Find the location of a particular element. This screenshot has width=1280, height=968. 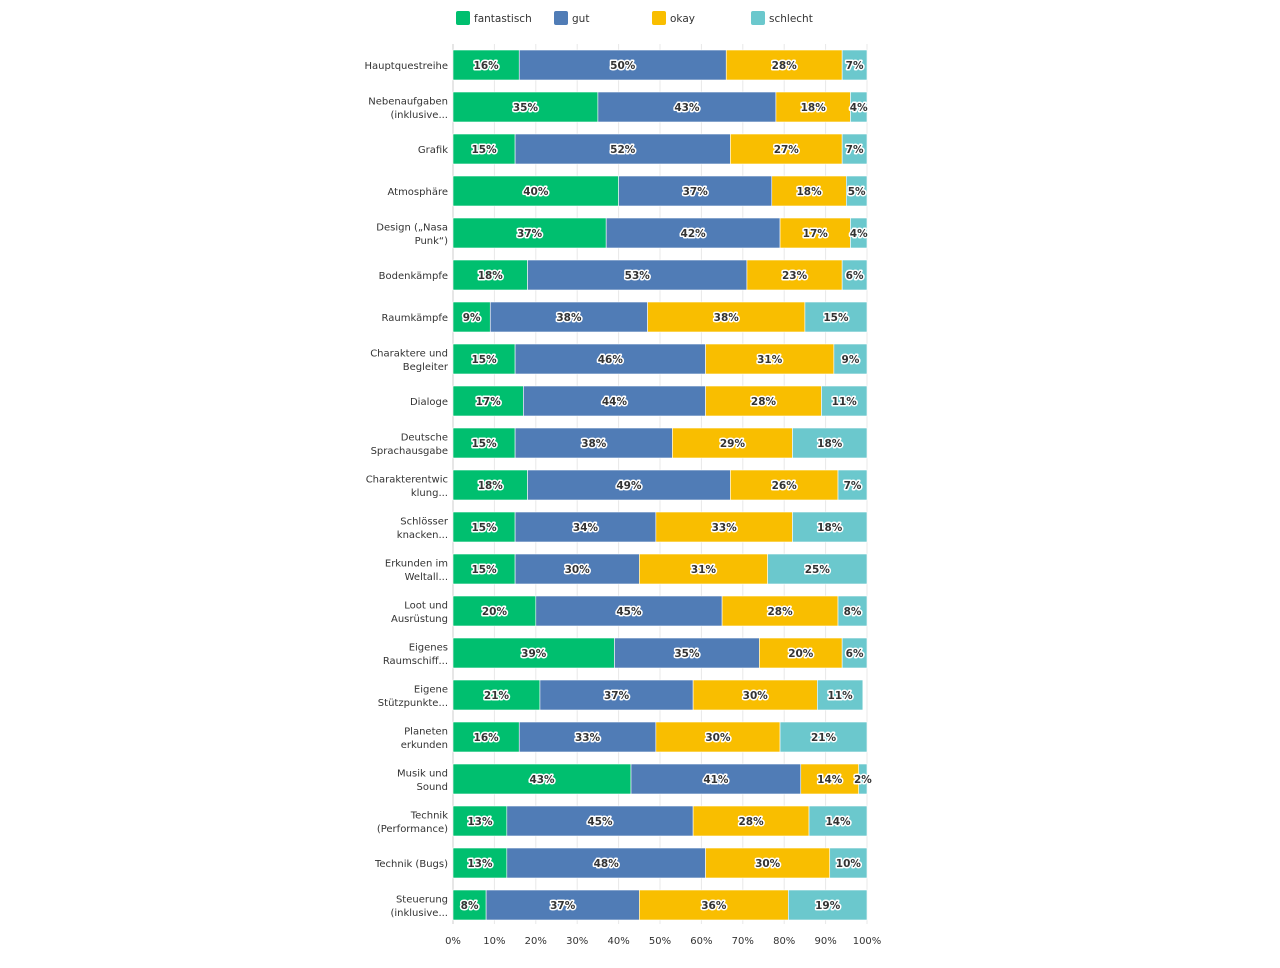

category-label: Loot und Ausrüstung is located at coordinates (419, 612).